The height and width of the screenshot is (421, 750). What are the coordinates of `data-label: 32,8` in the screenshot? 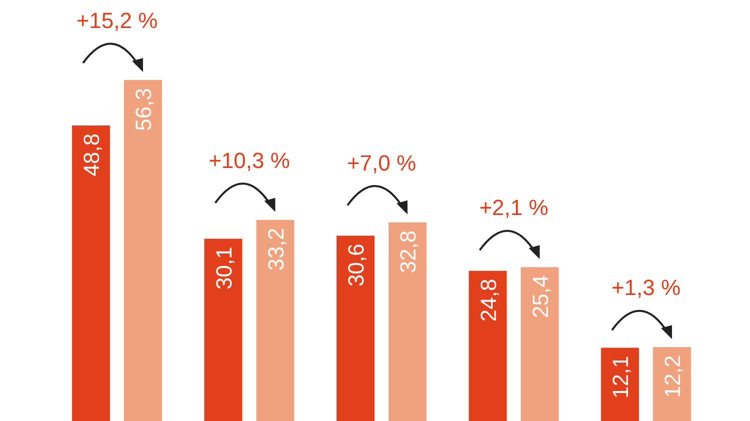 It's located at (408, 252).